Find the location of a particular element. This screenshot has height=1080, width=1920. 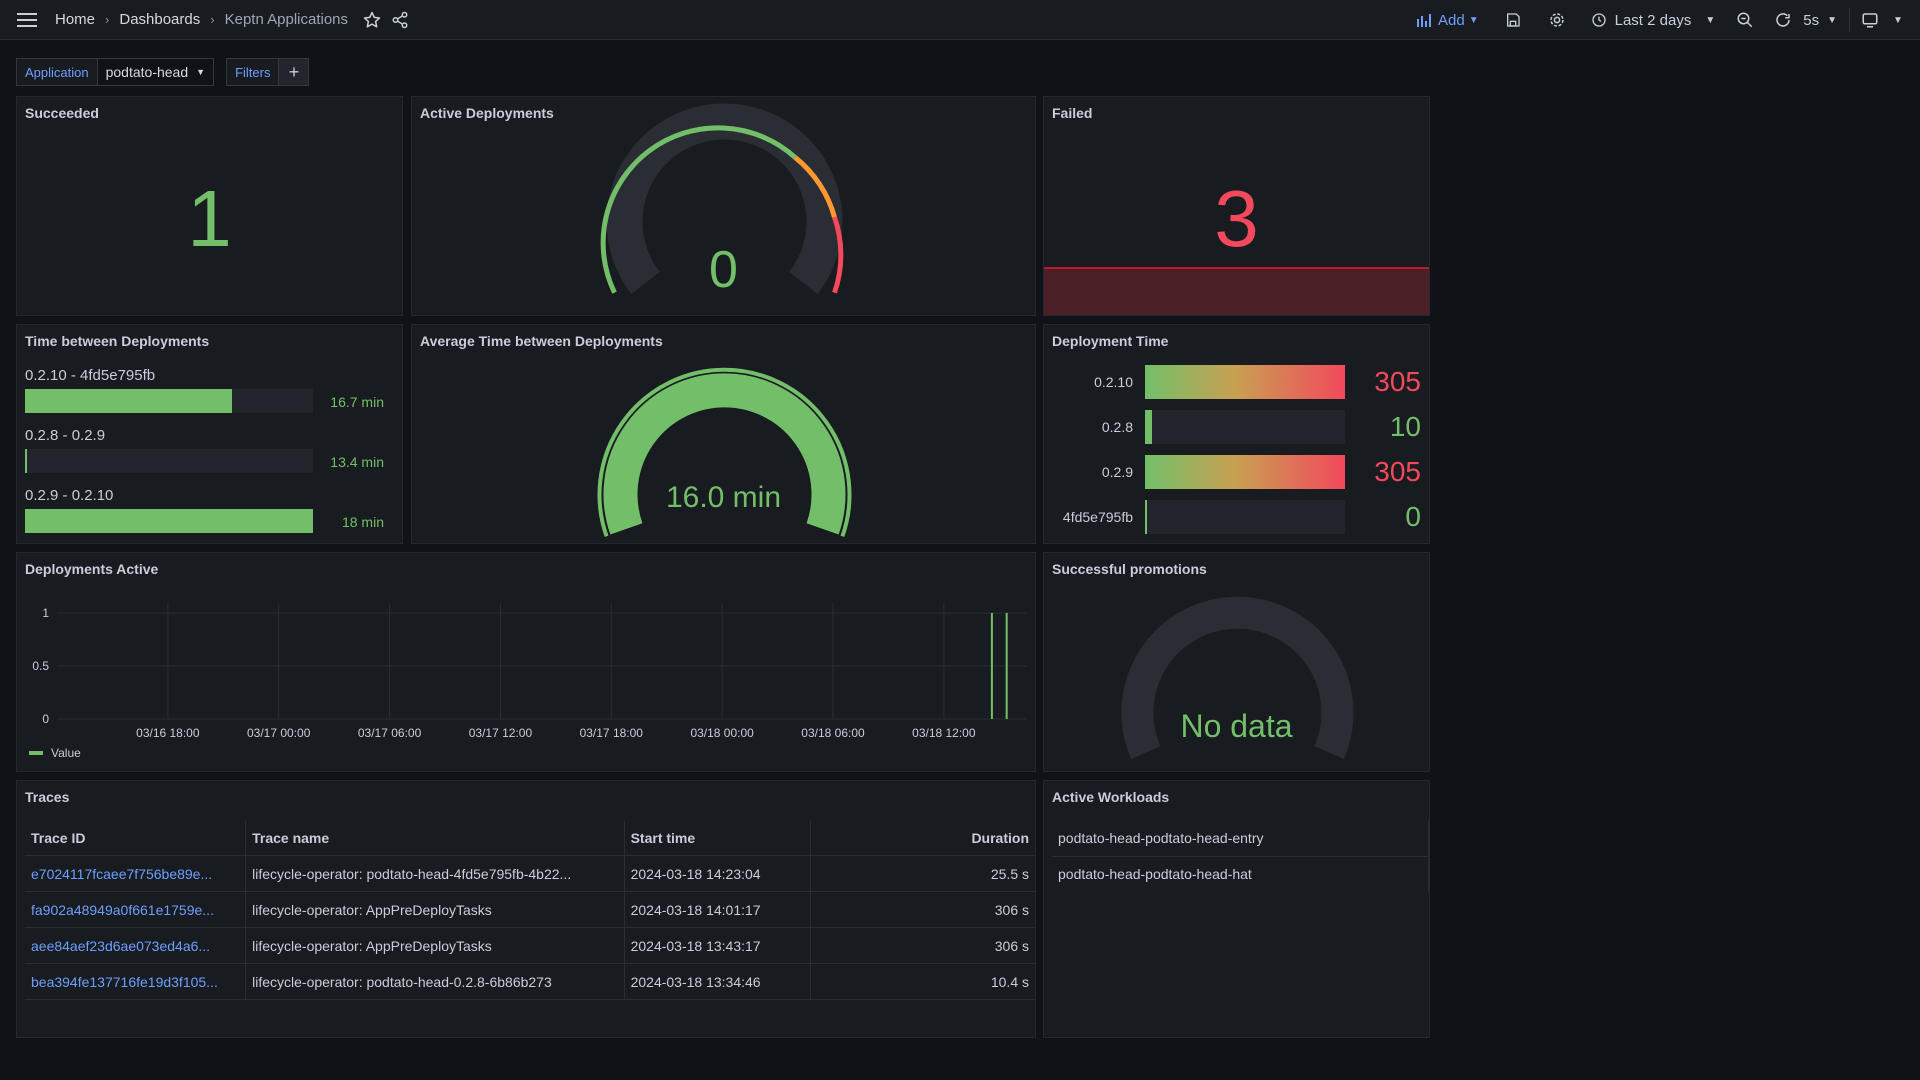

refresh-icon is located at coordinates (1783, 20).